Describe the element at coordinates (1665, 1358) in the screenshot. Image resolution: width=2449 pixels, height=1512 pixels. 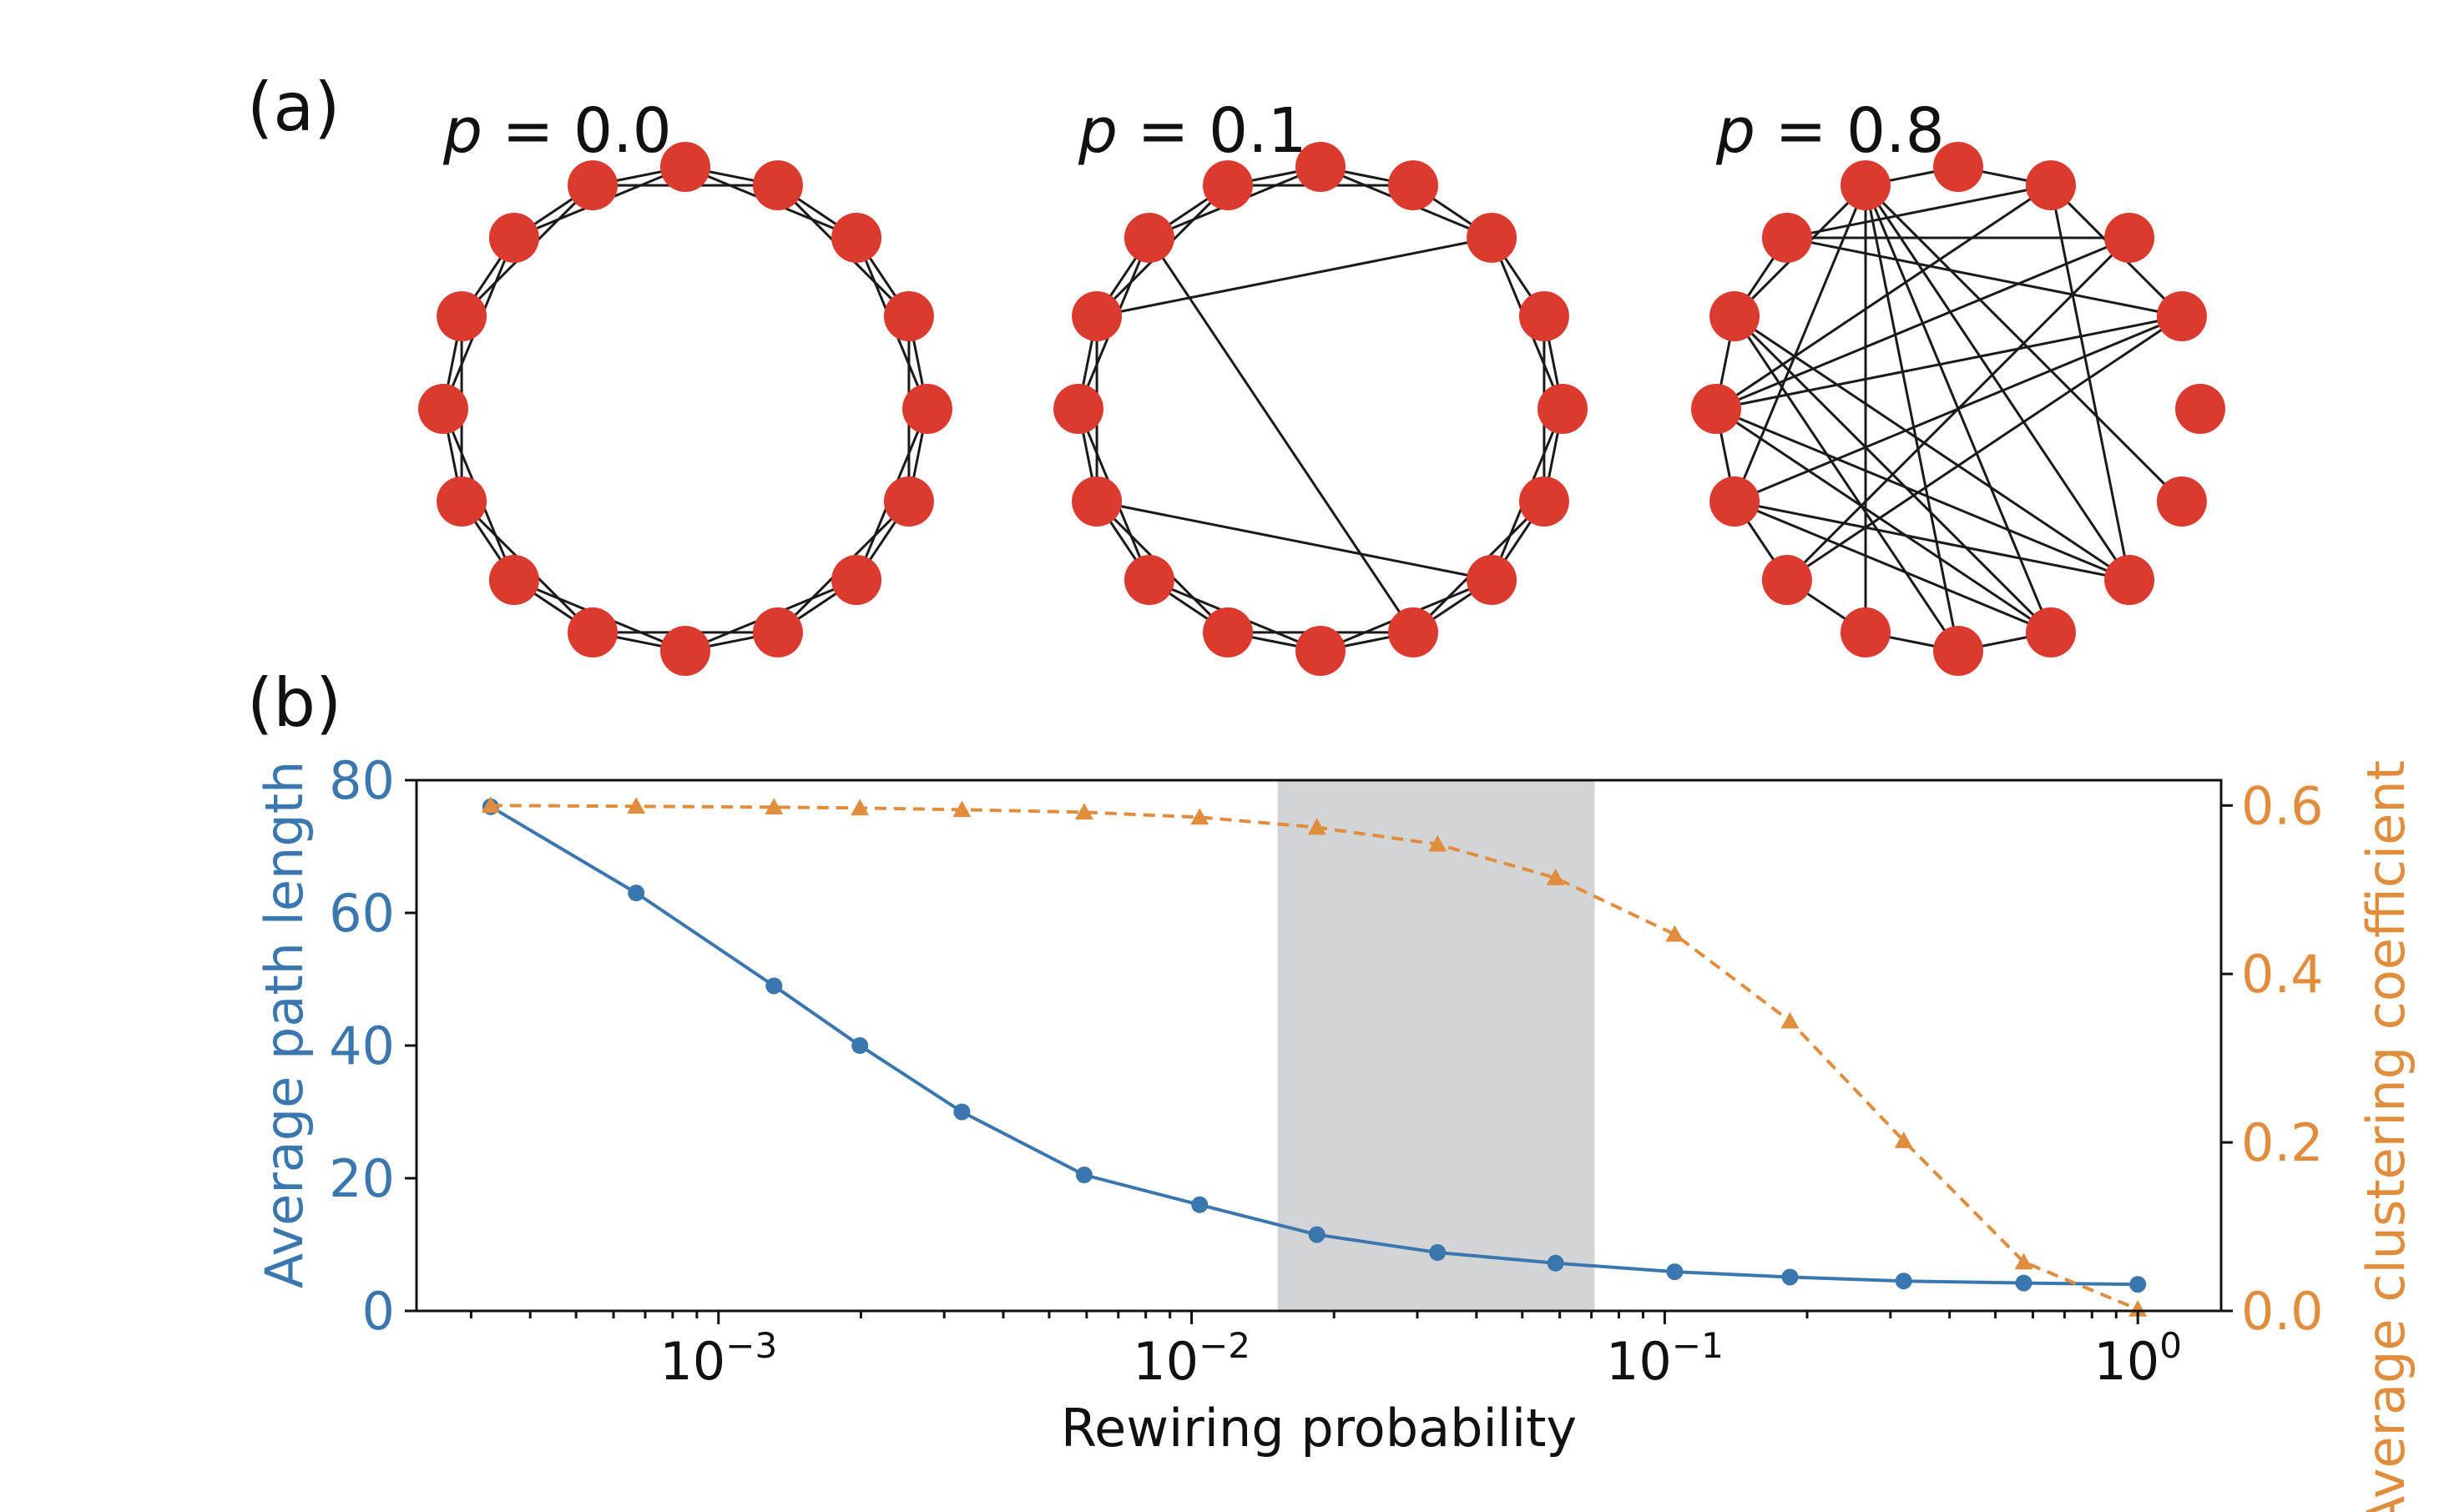
I see `x-tick-label: 10⁻¹` at that location.